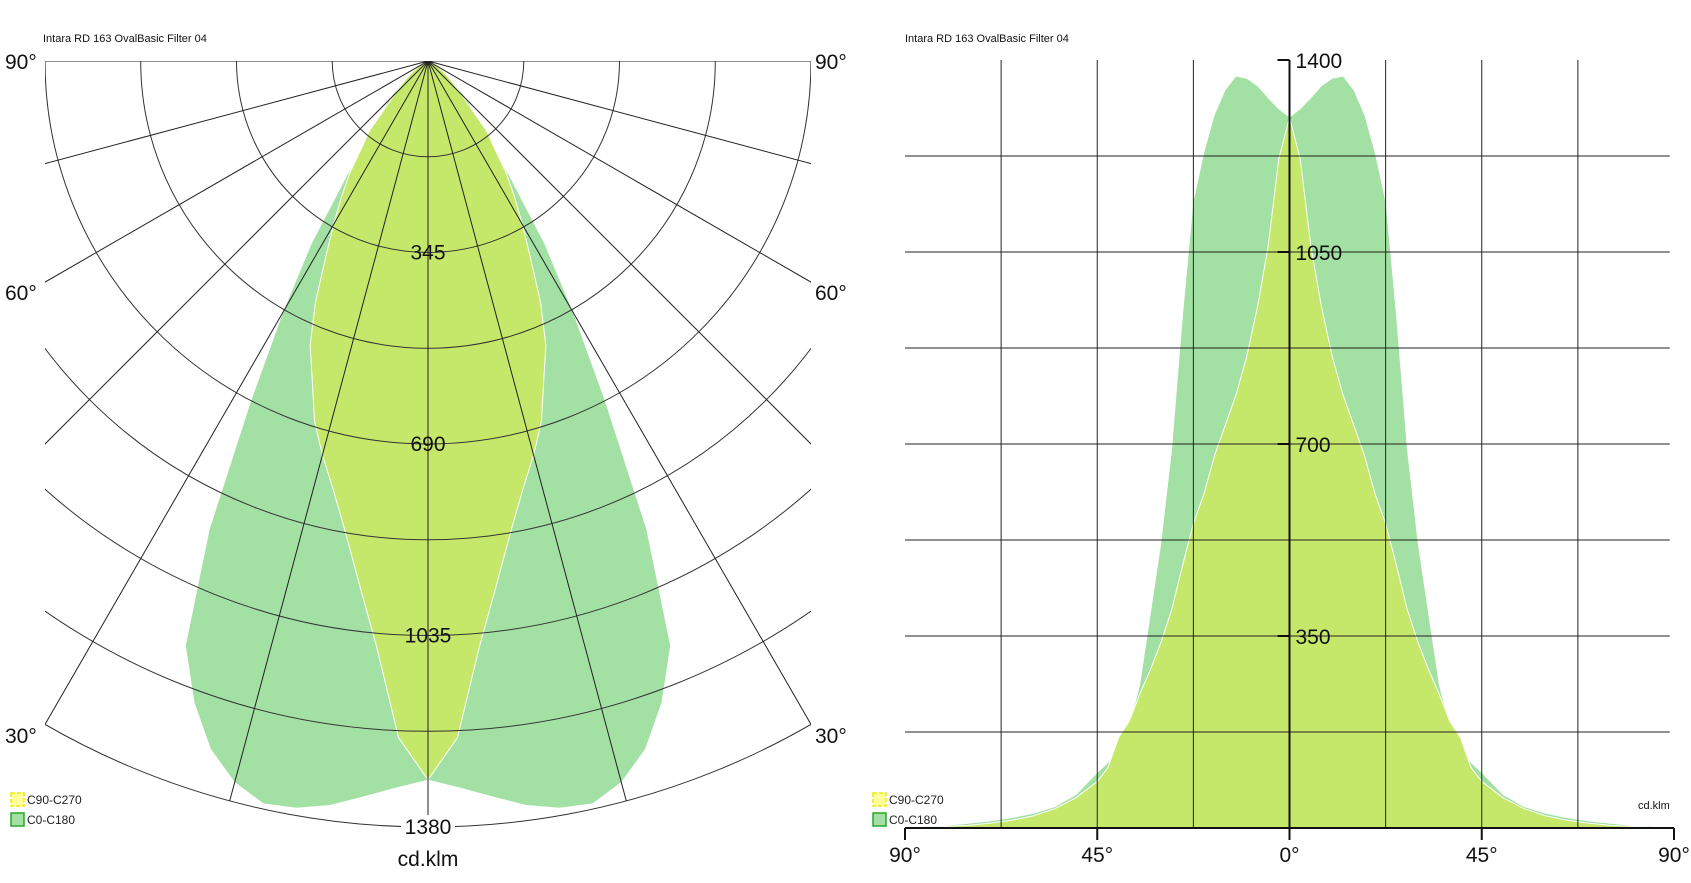 This screenshot has width=1691, height=883. I want to click on polar-ring-label-bg, so click(428, 827).